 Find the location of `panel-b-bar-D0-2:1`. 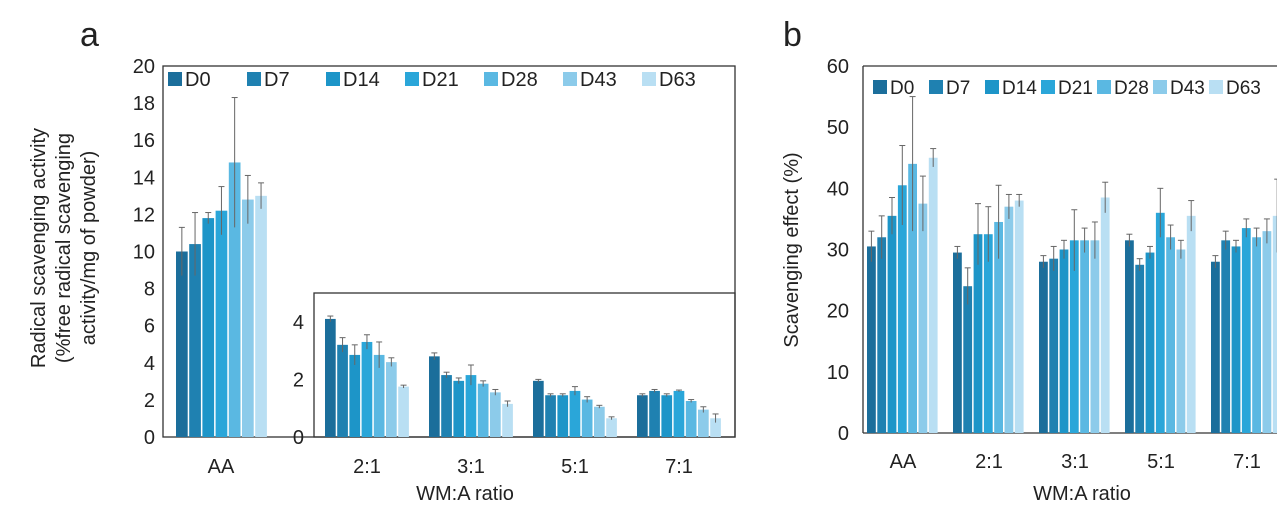

panel-b-bar-D0-2:1 is located at coordinates (957, 342).